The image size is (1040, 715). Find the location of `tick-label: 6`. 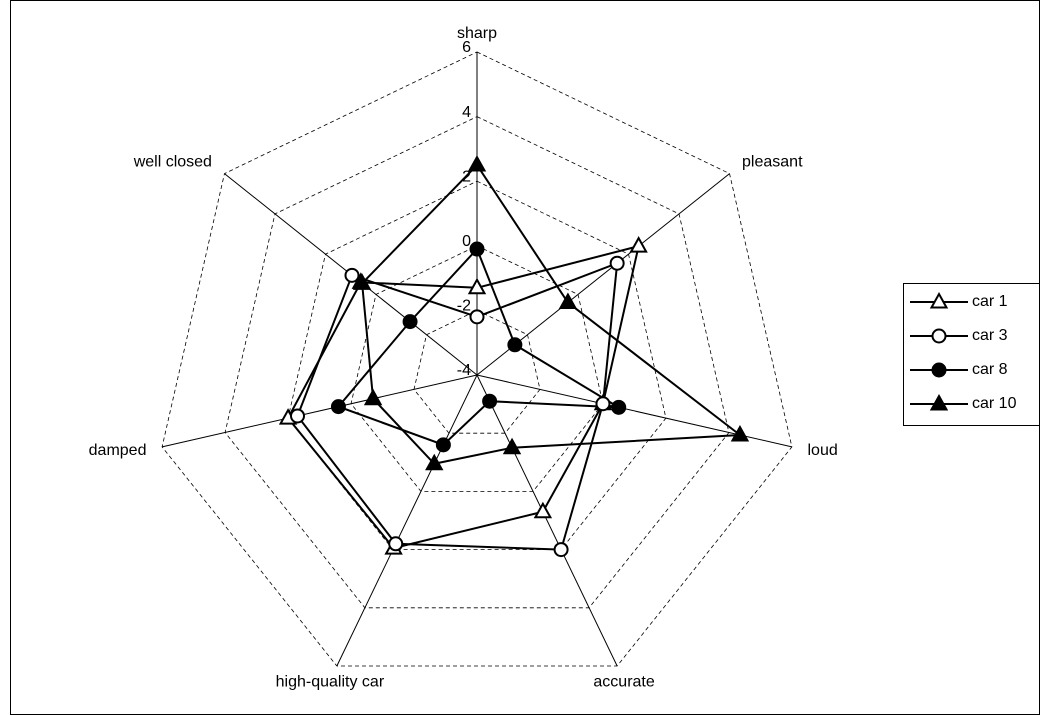

tick-label: 6 is located at coordinates (466, 47).